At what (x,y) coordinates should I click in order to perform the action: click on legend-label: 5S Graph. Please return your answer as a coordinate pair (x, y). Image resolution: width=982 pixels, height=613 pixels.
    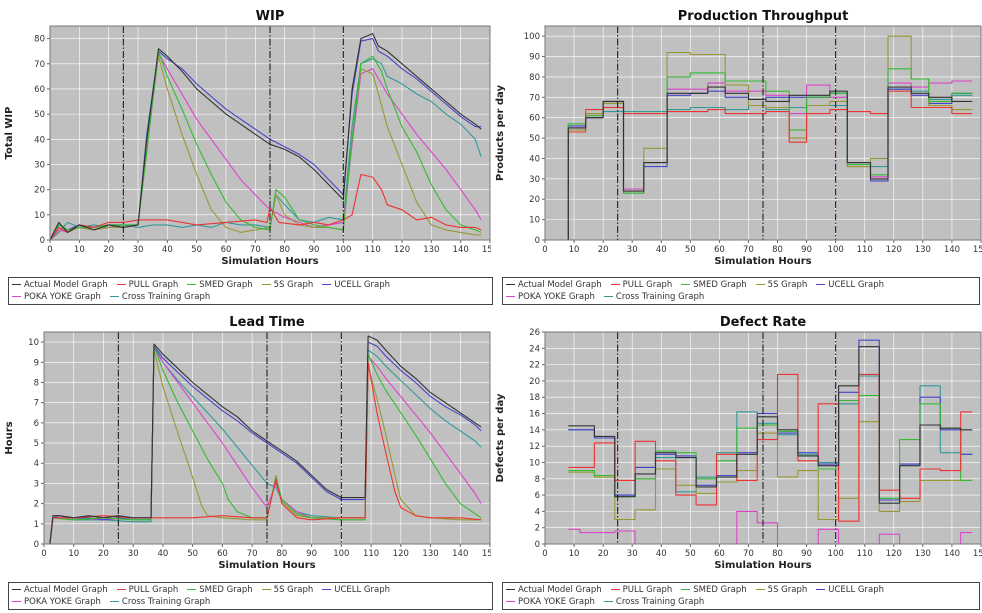
    Looking at the image, I should click on (787, 285).